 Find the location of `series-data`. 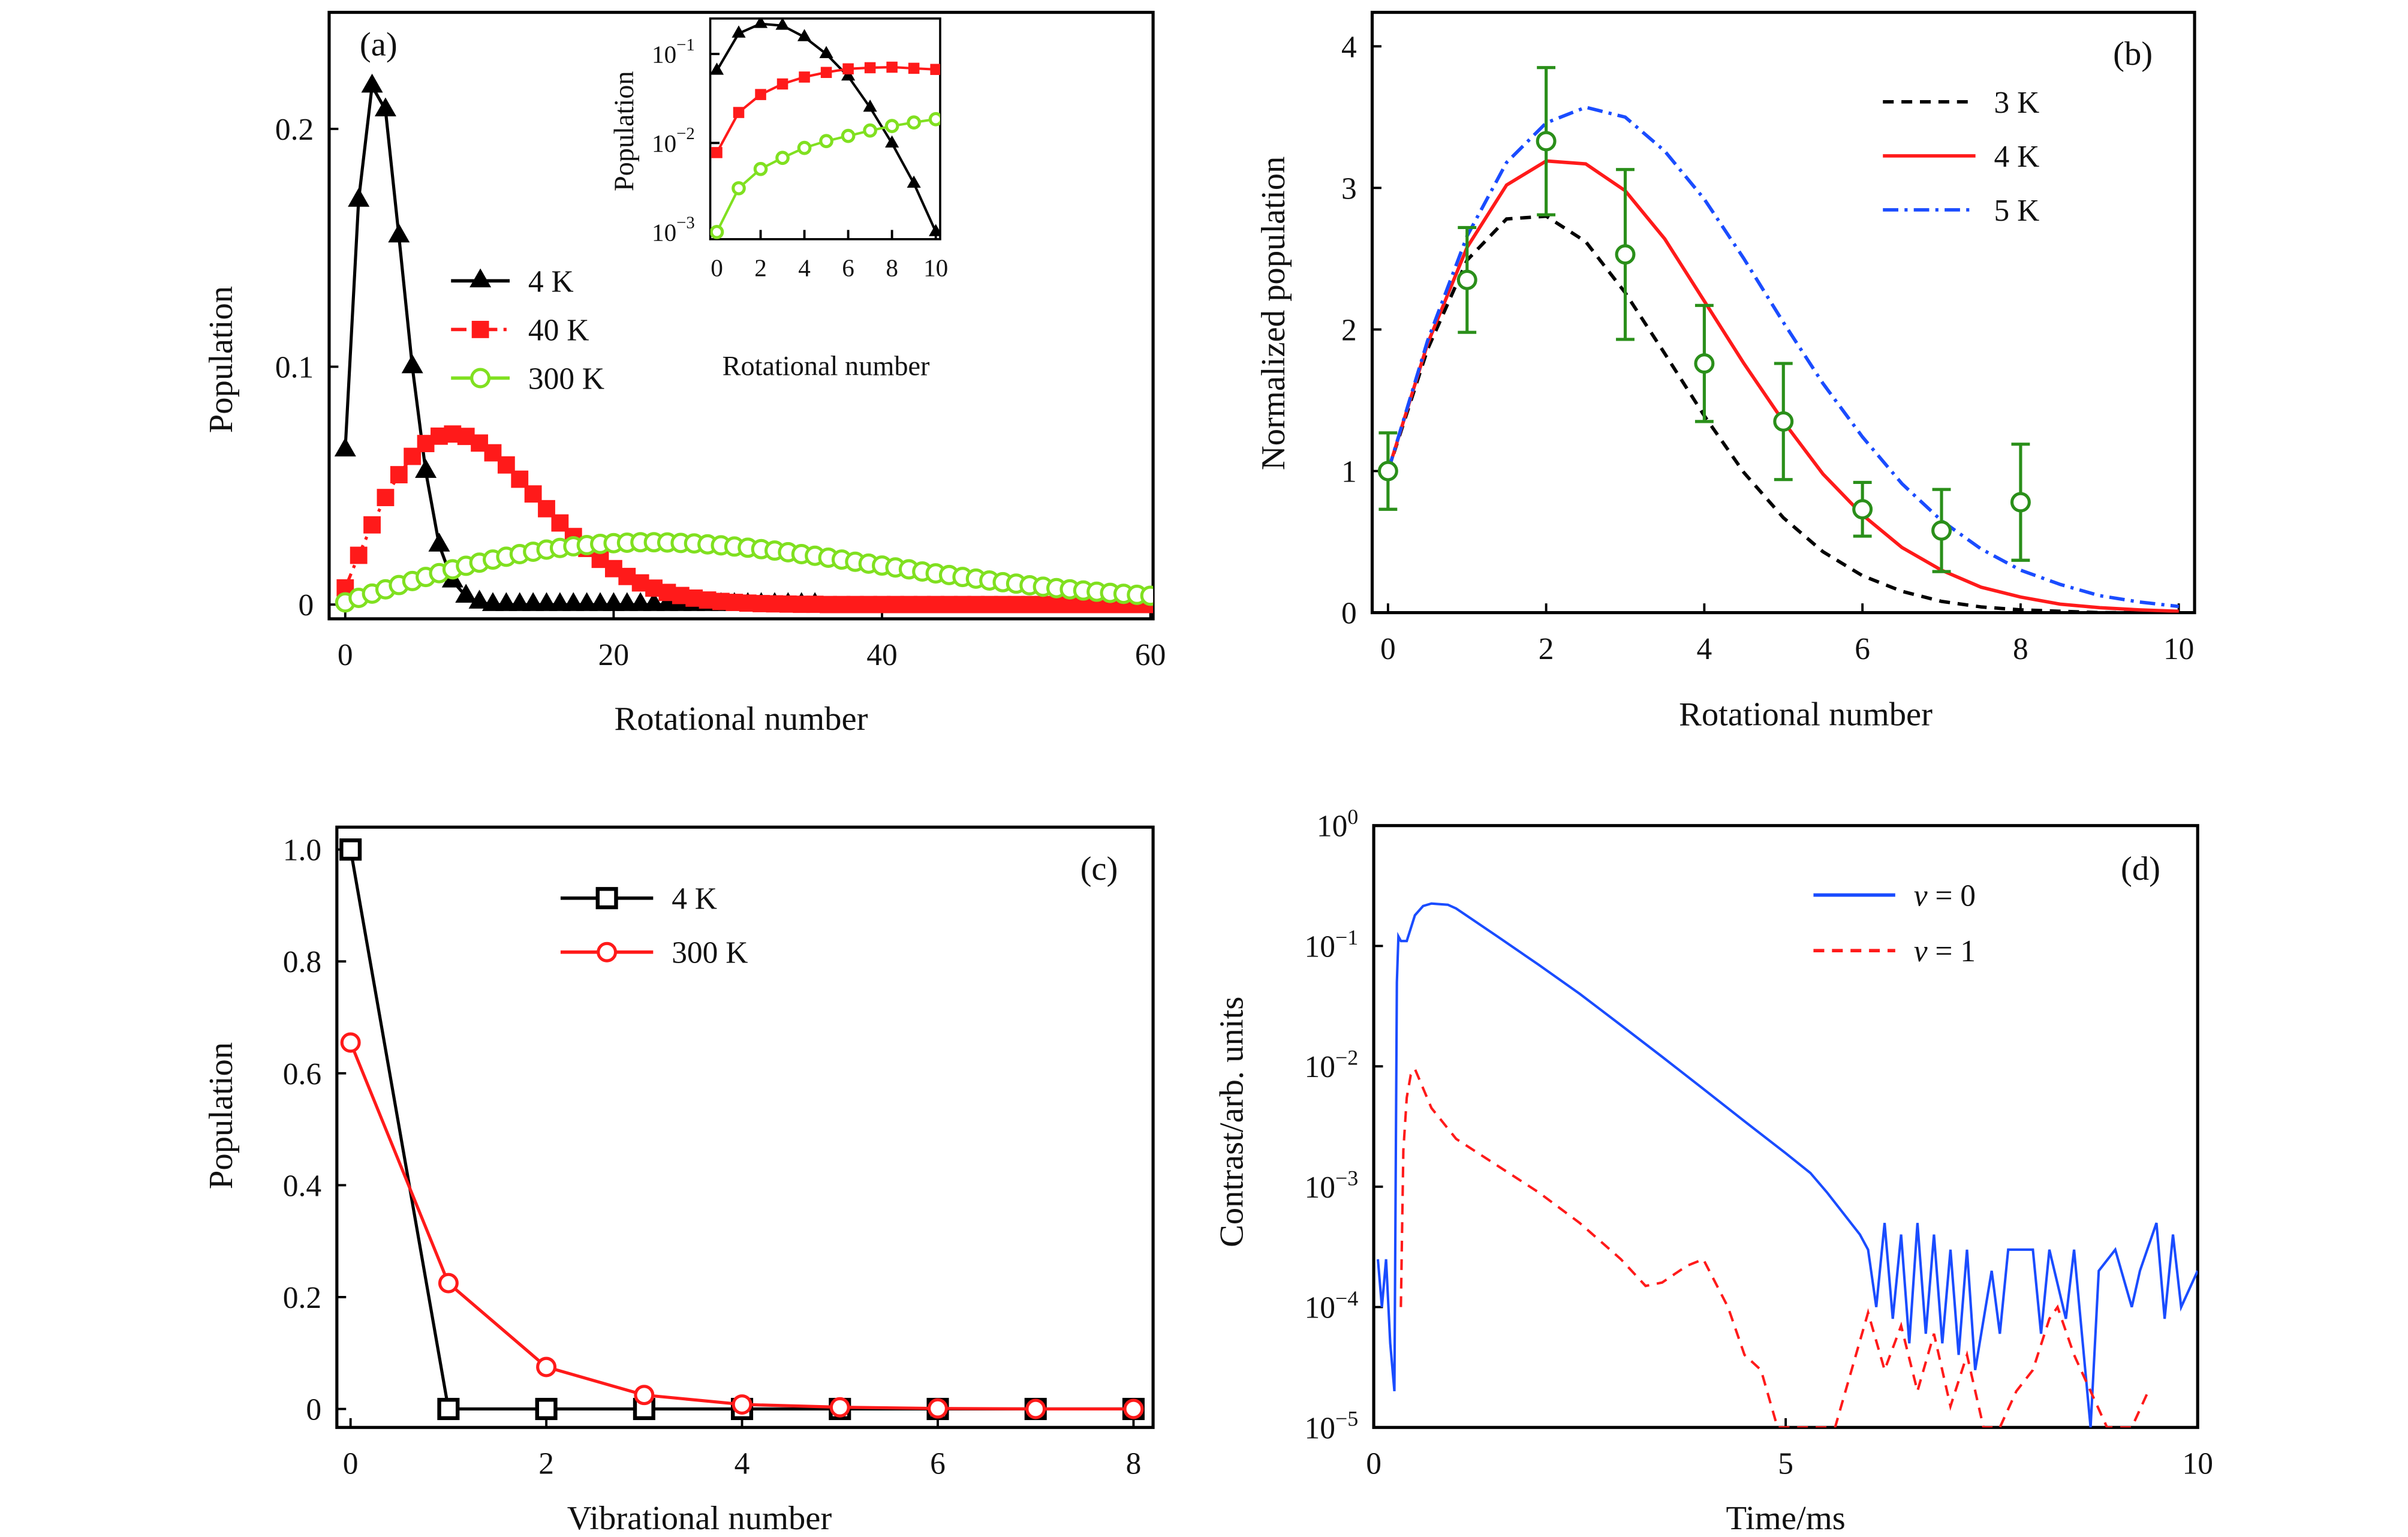

series-data is located at coordinates (1704, 319).